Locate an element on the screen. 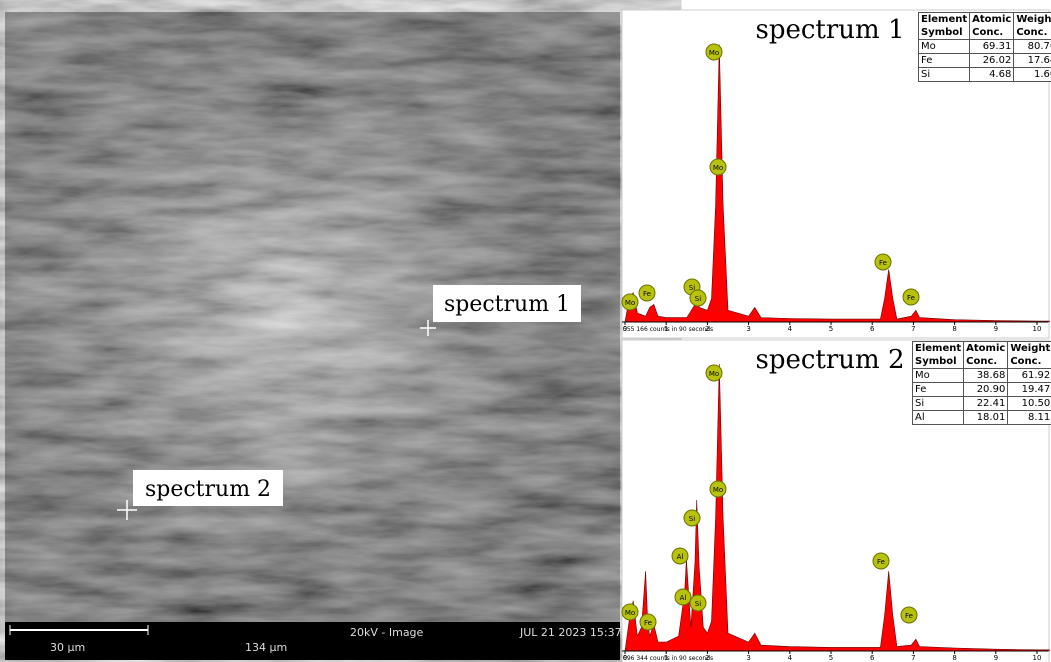 Image resolution: width=1051 pixels, height=662 pixels. table-row: Si4.681.60 is located at coordinates (984, 74).